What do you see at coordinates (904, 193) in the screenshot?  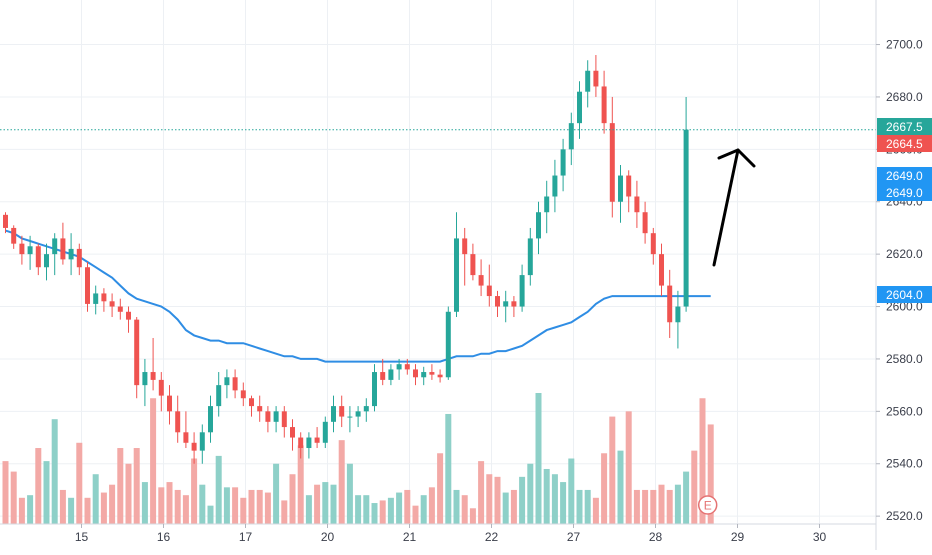 I see `price-badge-label: 2649.0` at bounding box center [904, 193].